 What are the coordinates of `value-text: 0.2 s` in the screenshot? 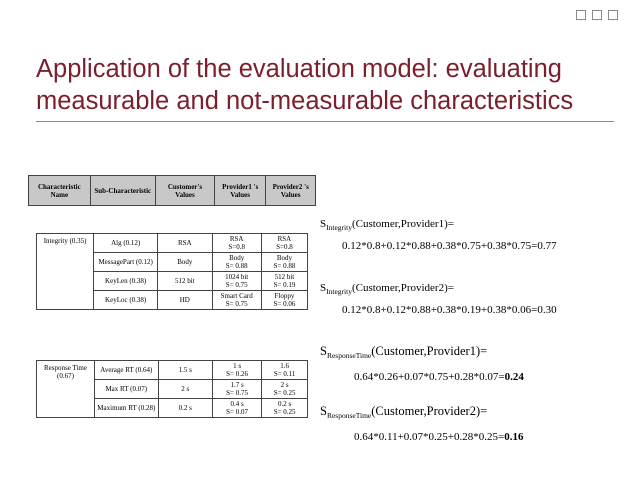 It's located at (285, 404).